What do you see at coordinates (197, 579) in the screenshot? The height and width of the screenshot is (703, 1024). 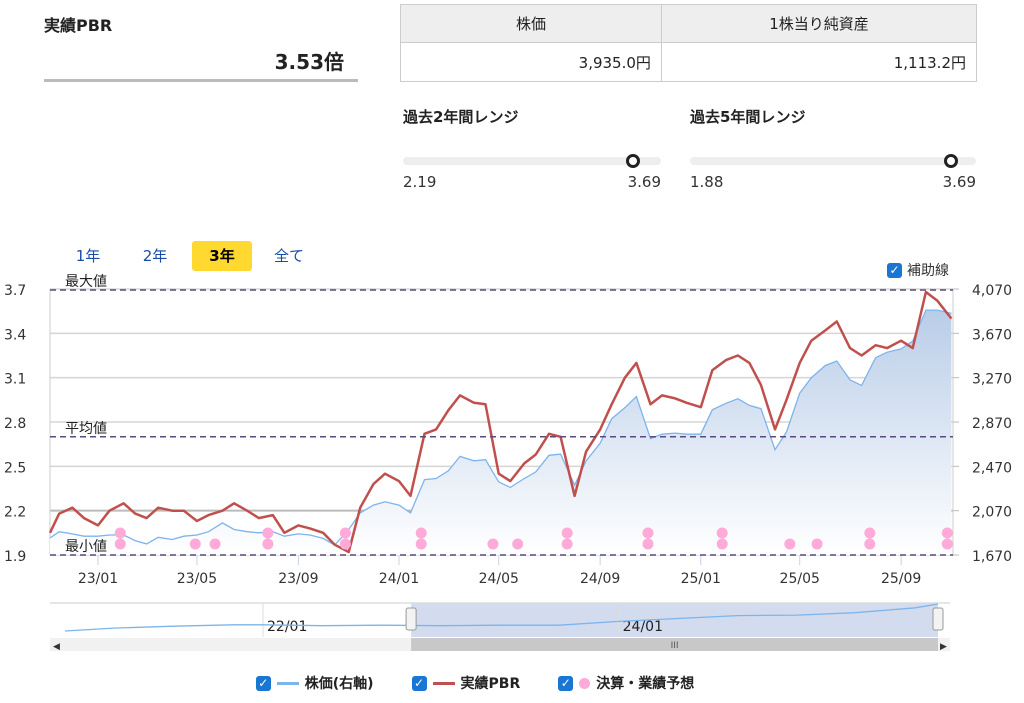 I see `x-axis-tick: 23/05` at bounding box center [197, 579].